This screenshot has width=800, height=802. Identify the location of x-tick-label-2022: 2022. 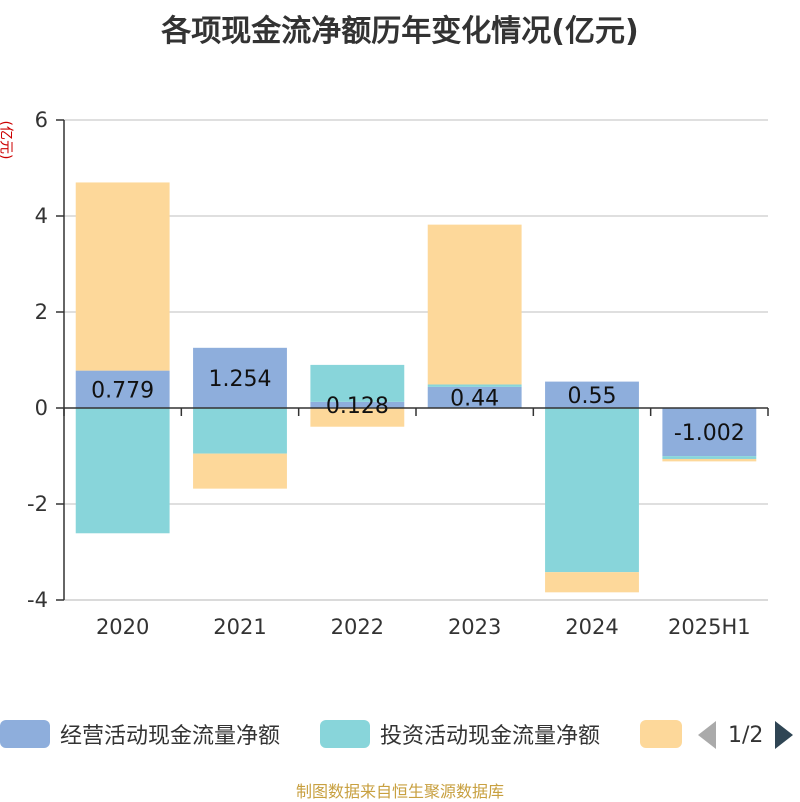
(357, 627).